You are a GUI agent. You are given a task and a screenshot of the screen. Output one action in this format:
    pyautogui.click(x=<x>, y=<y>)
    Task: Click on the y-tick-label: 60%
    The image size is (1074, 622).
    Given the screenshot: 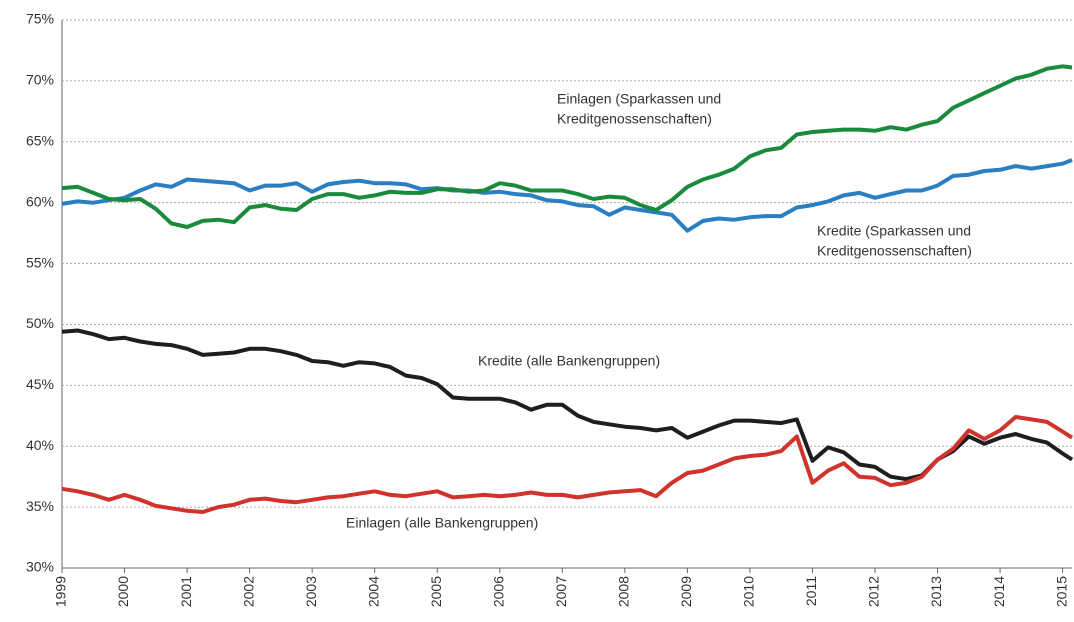 What is the action you would take?
    pyautogui.click(x=40, y=201)
    